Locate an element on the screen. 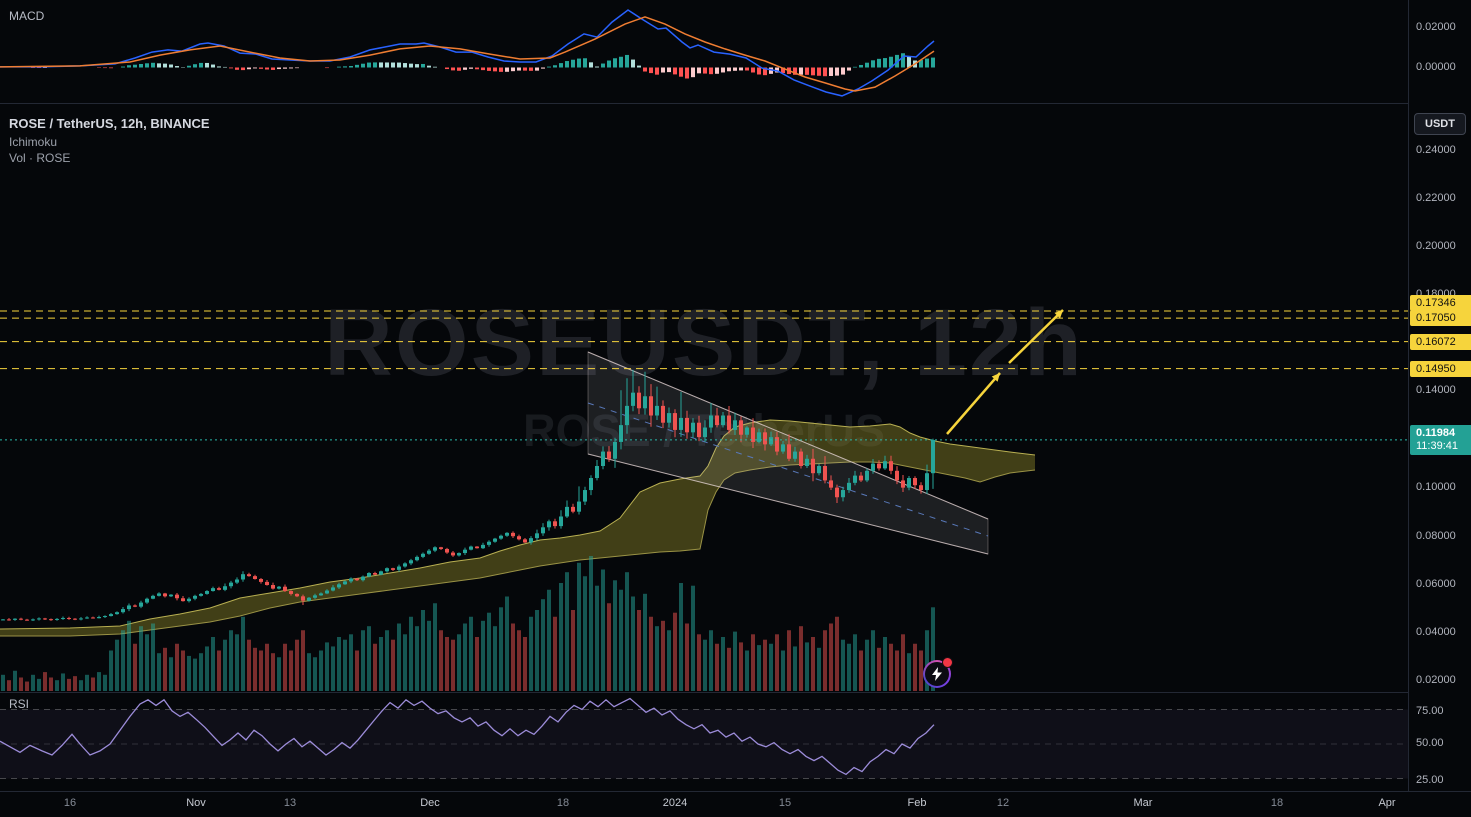 The image size is (1471, 817). level-price-badge: 0.17050 is located at coordinates (1440, 318).